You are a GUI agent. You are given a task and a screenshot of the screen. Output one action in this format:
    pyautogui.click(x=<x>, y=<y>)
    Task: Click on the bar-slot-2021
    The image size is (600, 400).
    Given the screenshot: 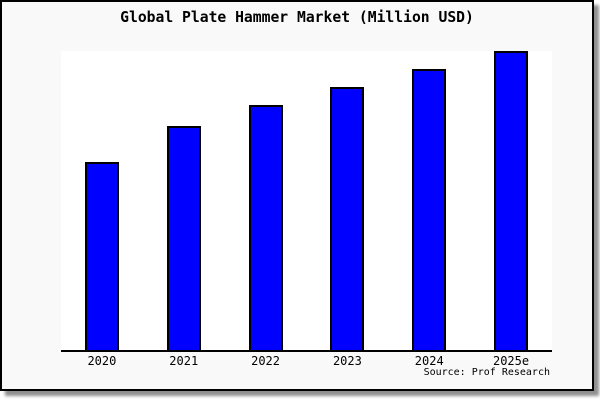 What is the action you would take?
    pyautogui.click(x=184, y=200)
    